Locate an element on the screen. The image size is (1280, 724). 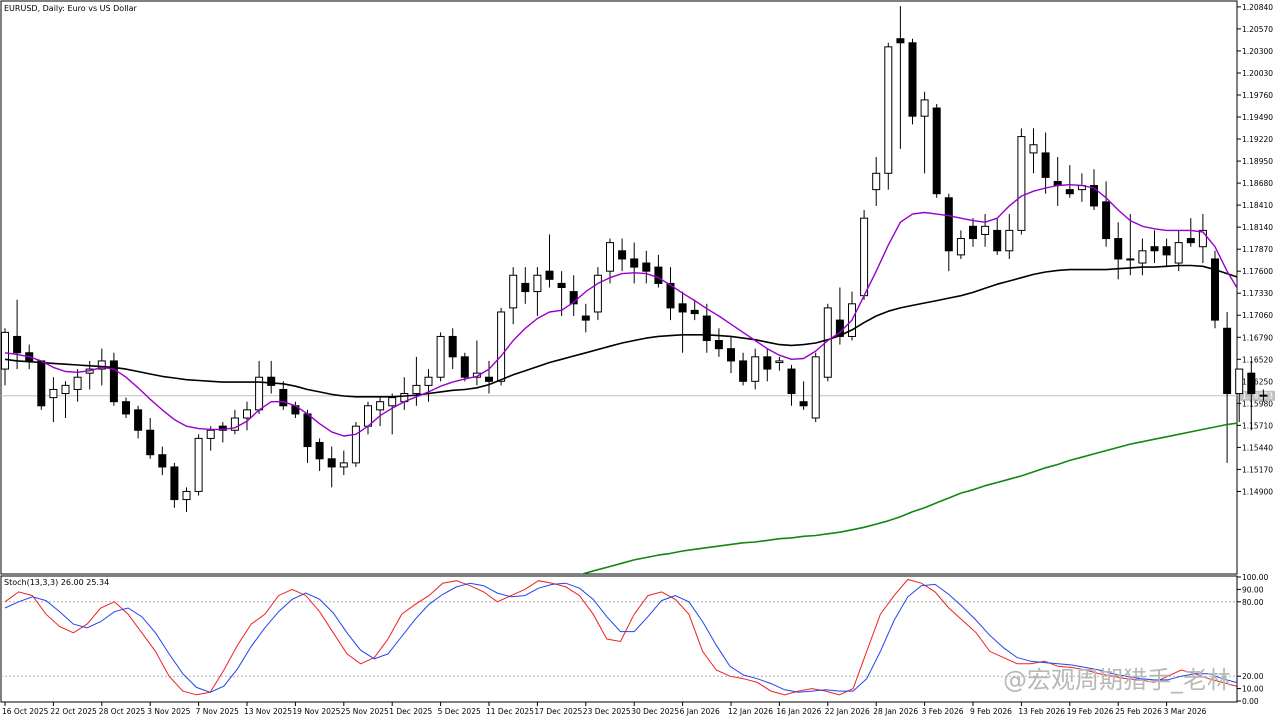
price-tick-label: 1.17870 is located at coordinates (1257, 249).